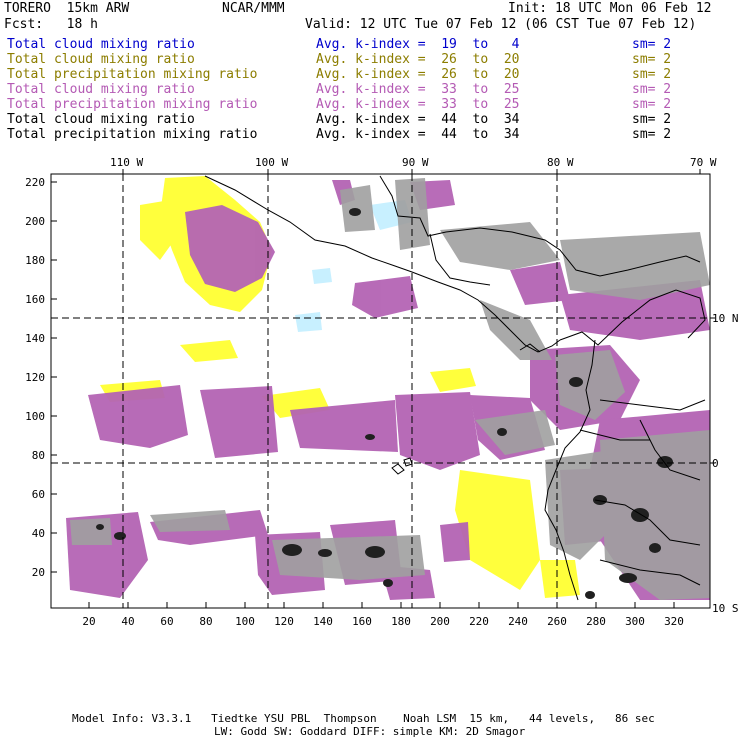 Image resolution: width=740 pixels, height=740 pixels. I want to click on lon-label: 90 W, so click(415, 162).